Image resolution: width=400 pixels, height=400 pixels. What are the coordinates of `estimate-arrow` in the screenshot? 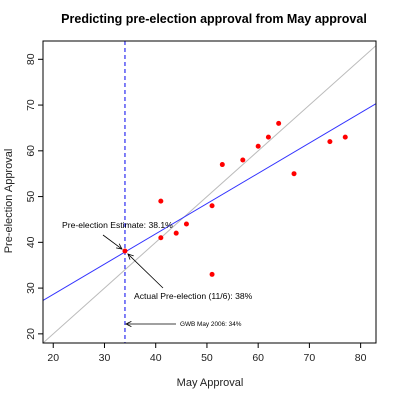 It's located at (112, 242).